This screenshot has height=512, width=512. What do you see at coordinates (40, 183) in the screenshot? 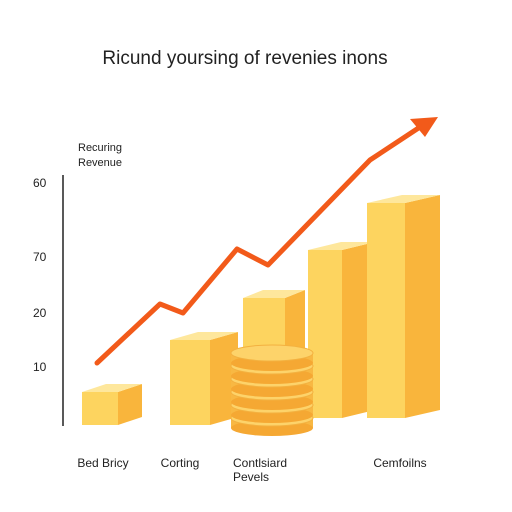
I see `y-label: 60` at bounding box center [40, 183].